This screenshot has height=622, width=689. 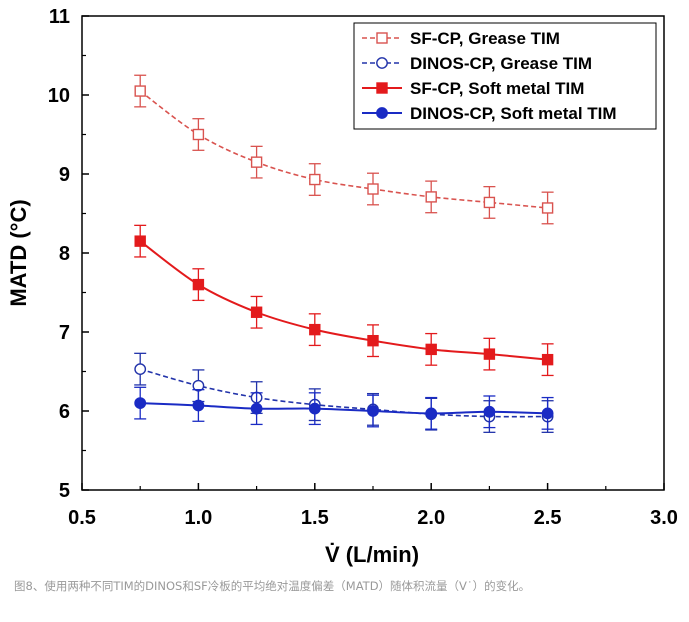 What do you see at coordinates (64, 412) in the screenshot?
I see `y-tick-label: 6` at bounding box center [64, 412].